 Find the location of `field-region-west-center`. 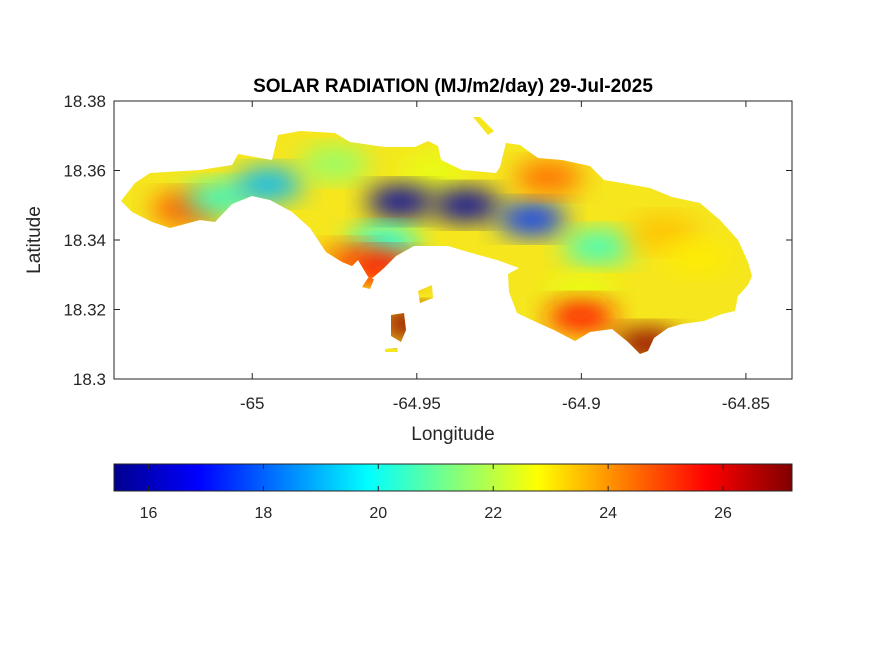

field-region-west-center is located at coordinates (268, 184).